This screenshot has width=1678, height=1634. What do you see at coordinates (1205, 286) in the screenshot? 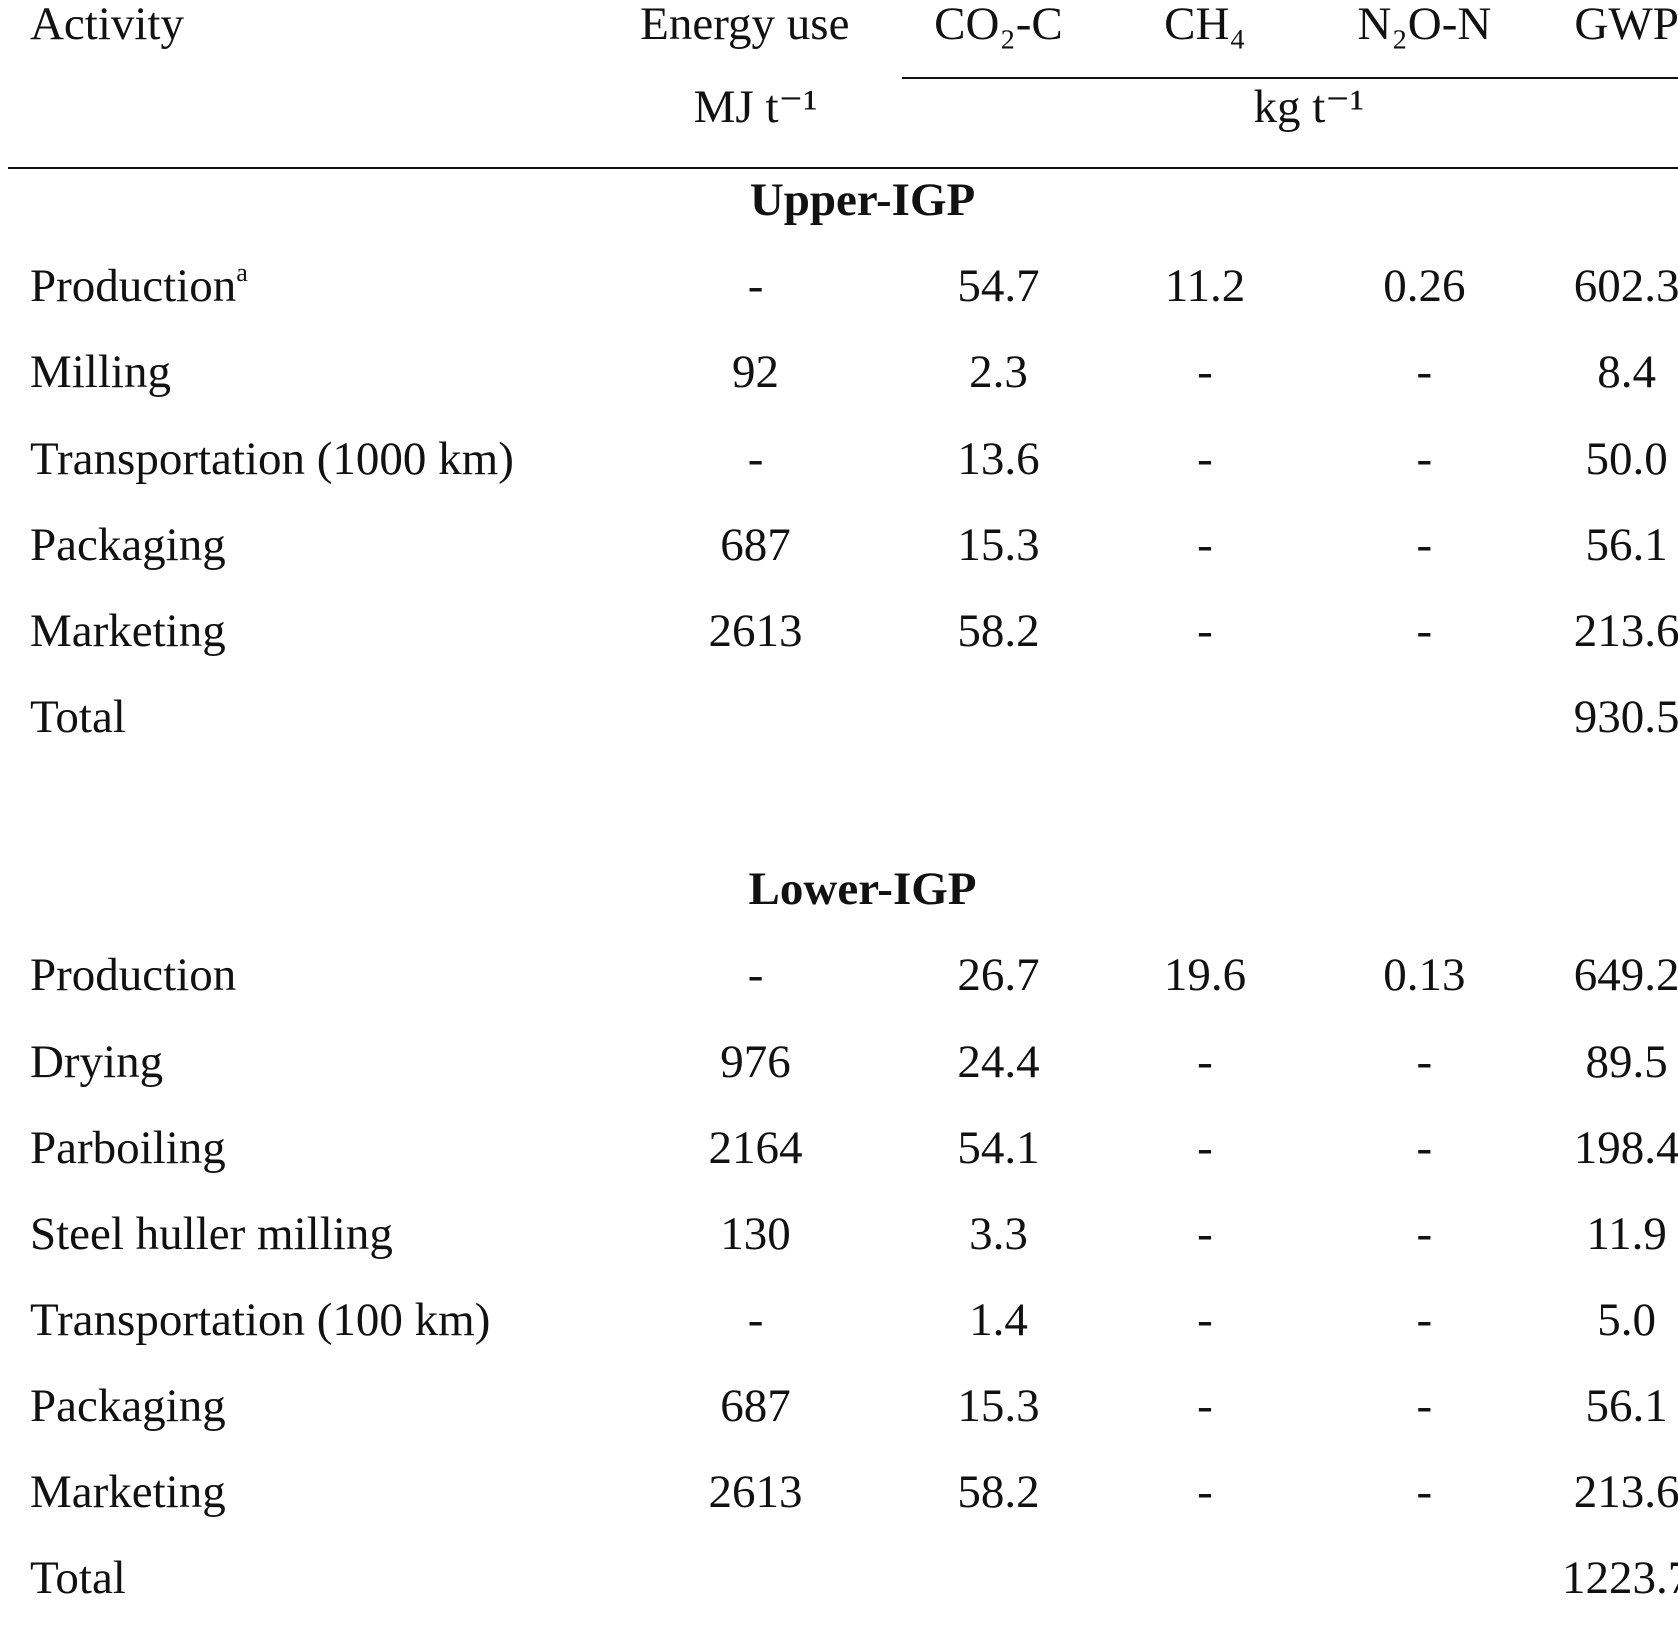
I see `value-cell: 11.2` at bounding box center [1205, 286].